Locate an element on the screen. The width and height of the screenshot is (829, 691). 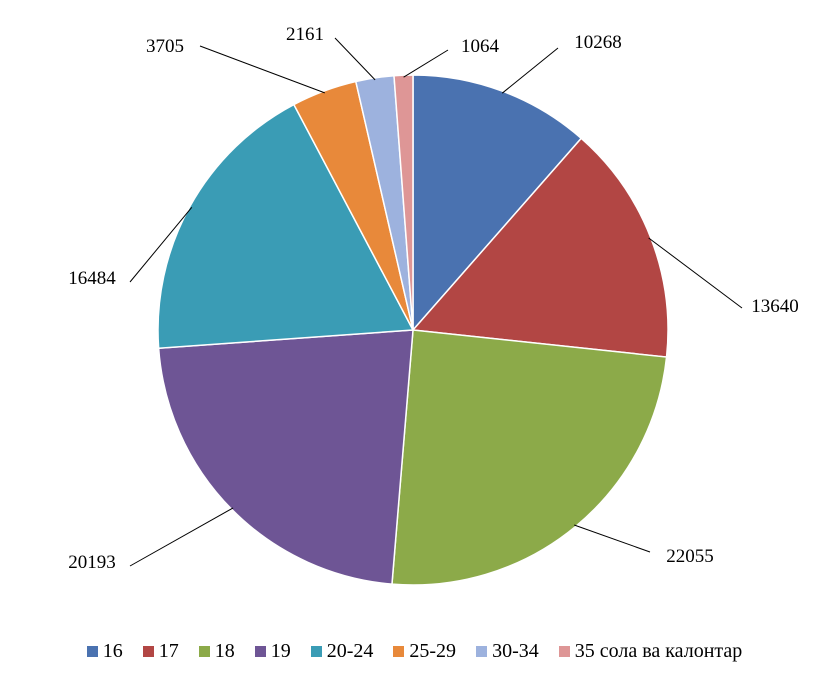
legend-label: 16 is located at coordinates (112, 650).